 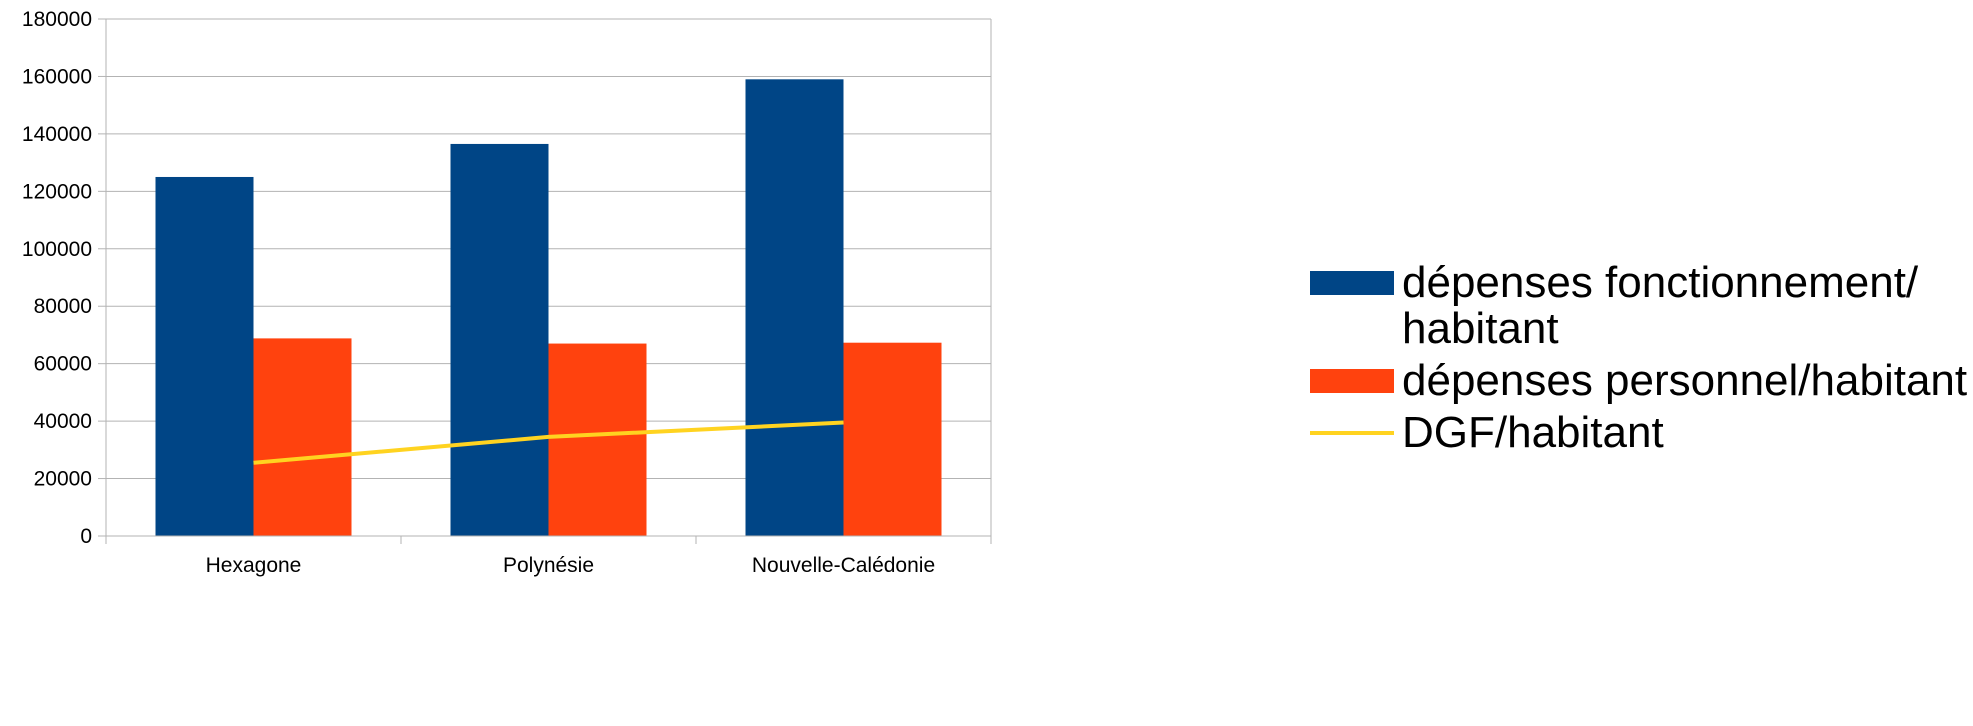 I want to click on legend-label-dgf: DGF/habitant, so click(x=1533, y=432).